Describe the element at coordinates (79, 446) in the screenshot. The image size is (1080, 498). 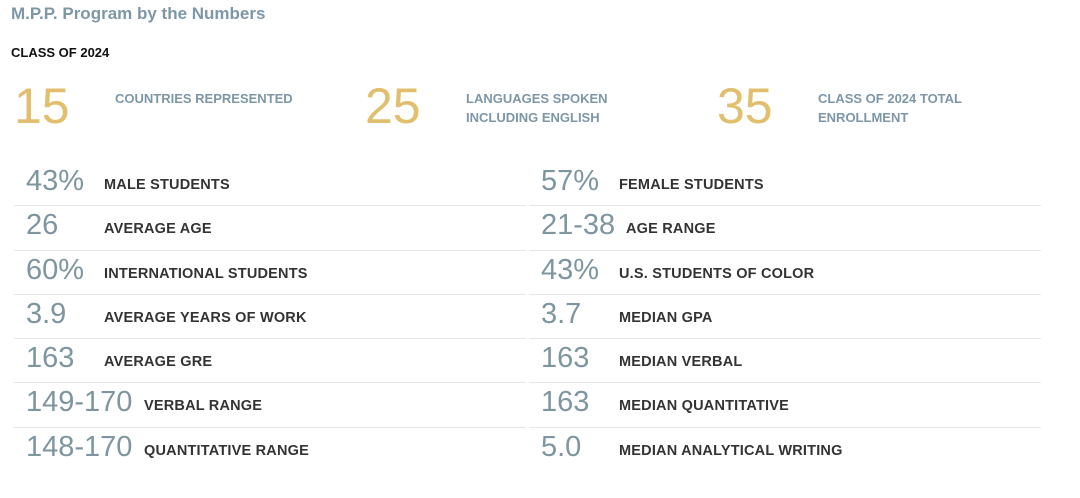
I see `stat-value: 148-170` at that location.